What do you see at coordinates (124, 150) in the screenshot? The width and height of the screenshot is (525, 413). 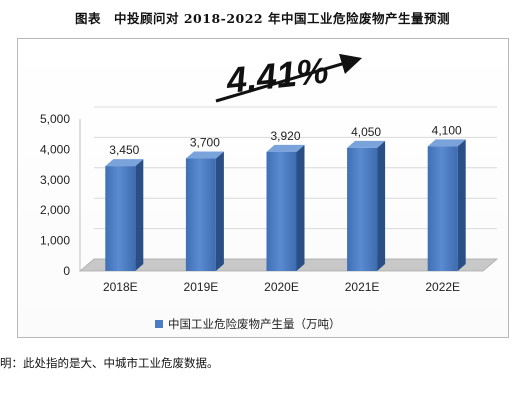 I see `data-label: 3,450` at bounding box center [124, 150].